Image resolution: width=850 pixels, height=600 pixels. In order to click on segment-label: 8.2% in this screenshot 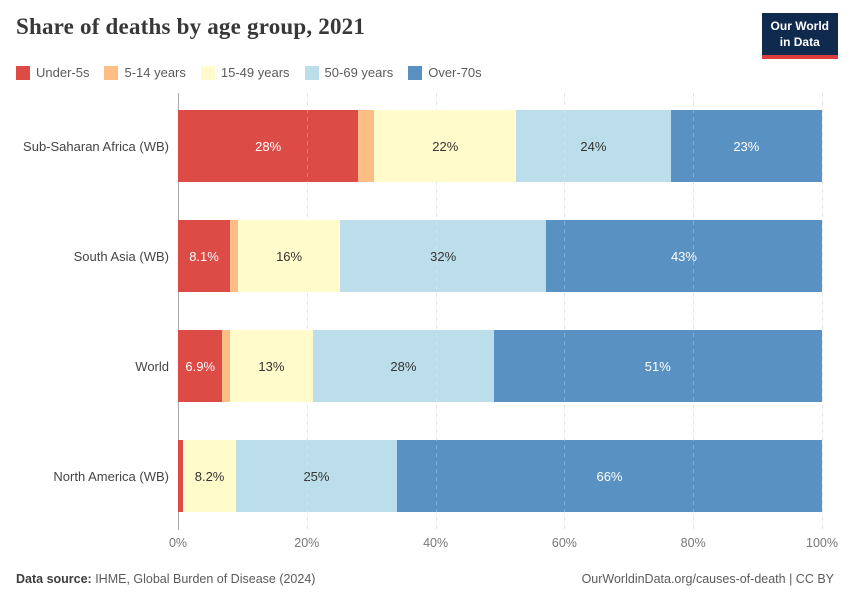, I will do `click(209, 476)`.